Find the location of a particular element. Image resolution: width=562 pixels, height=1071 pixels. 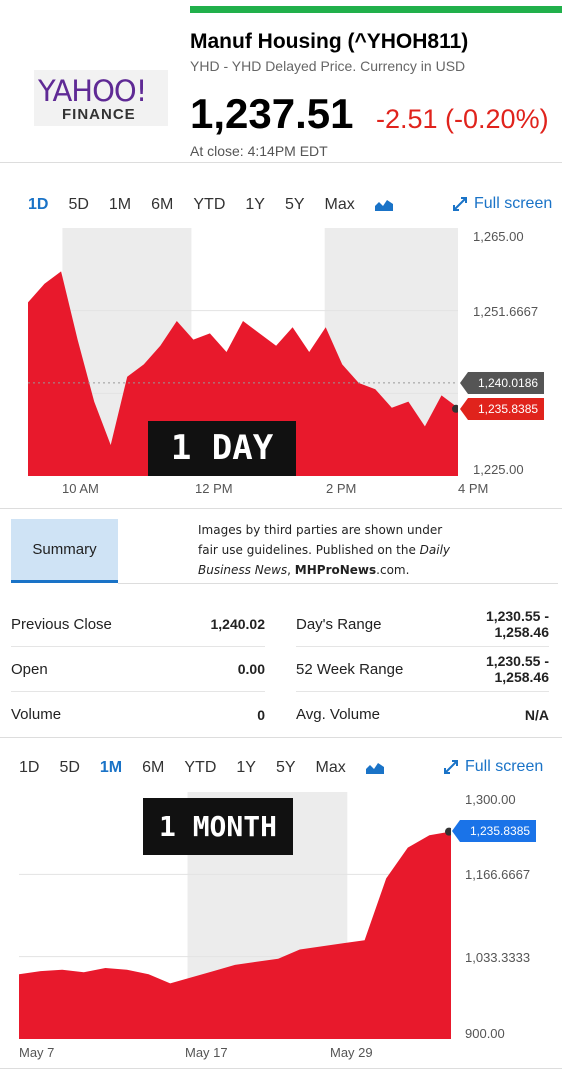

range-tabs-day: 1D 5D 1M 6M YTD 1Y 5Y Max is located at coordinates (210, 205).